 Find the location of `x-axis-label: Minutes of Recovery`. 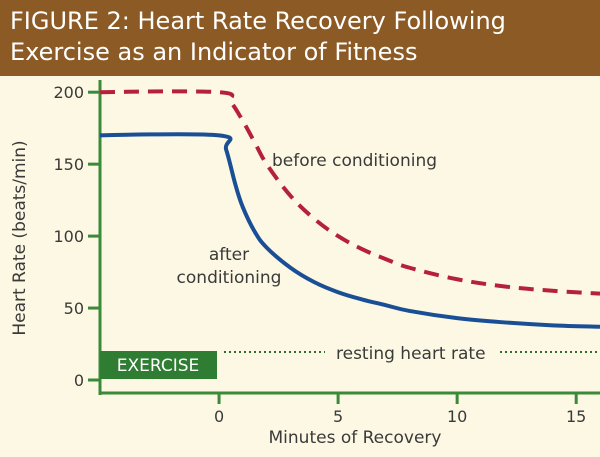

x-axis-label: Minutes of Recovery is located at coordinates (355, 438).